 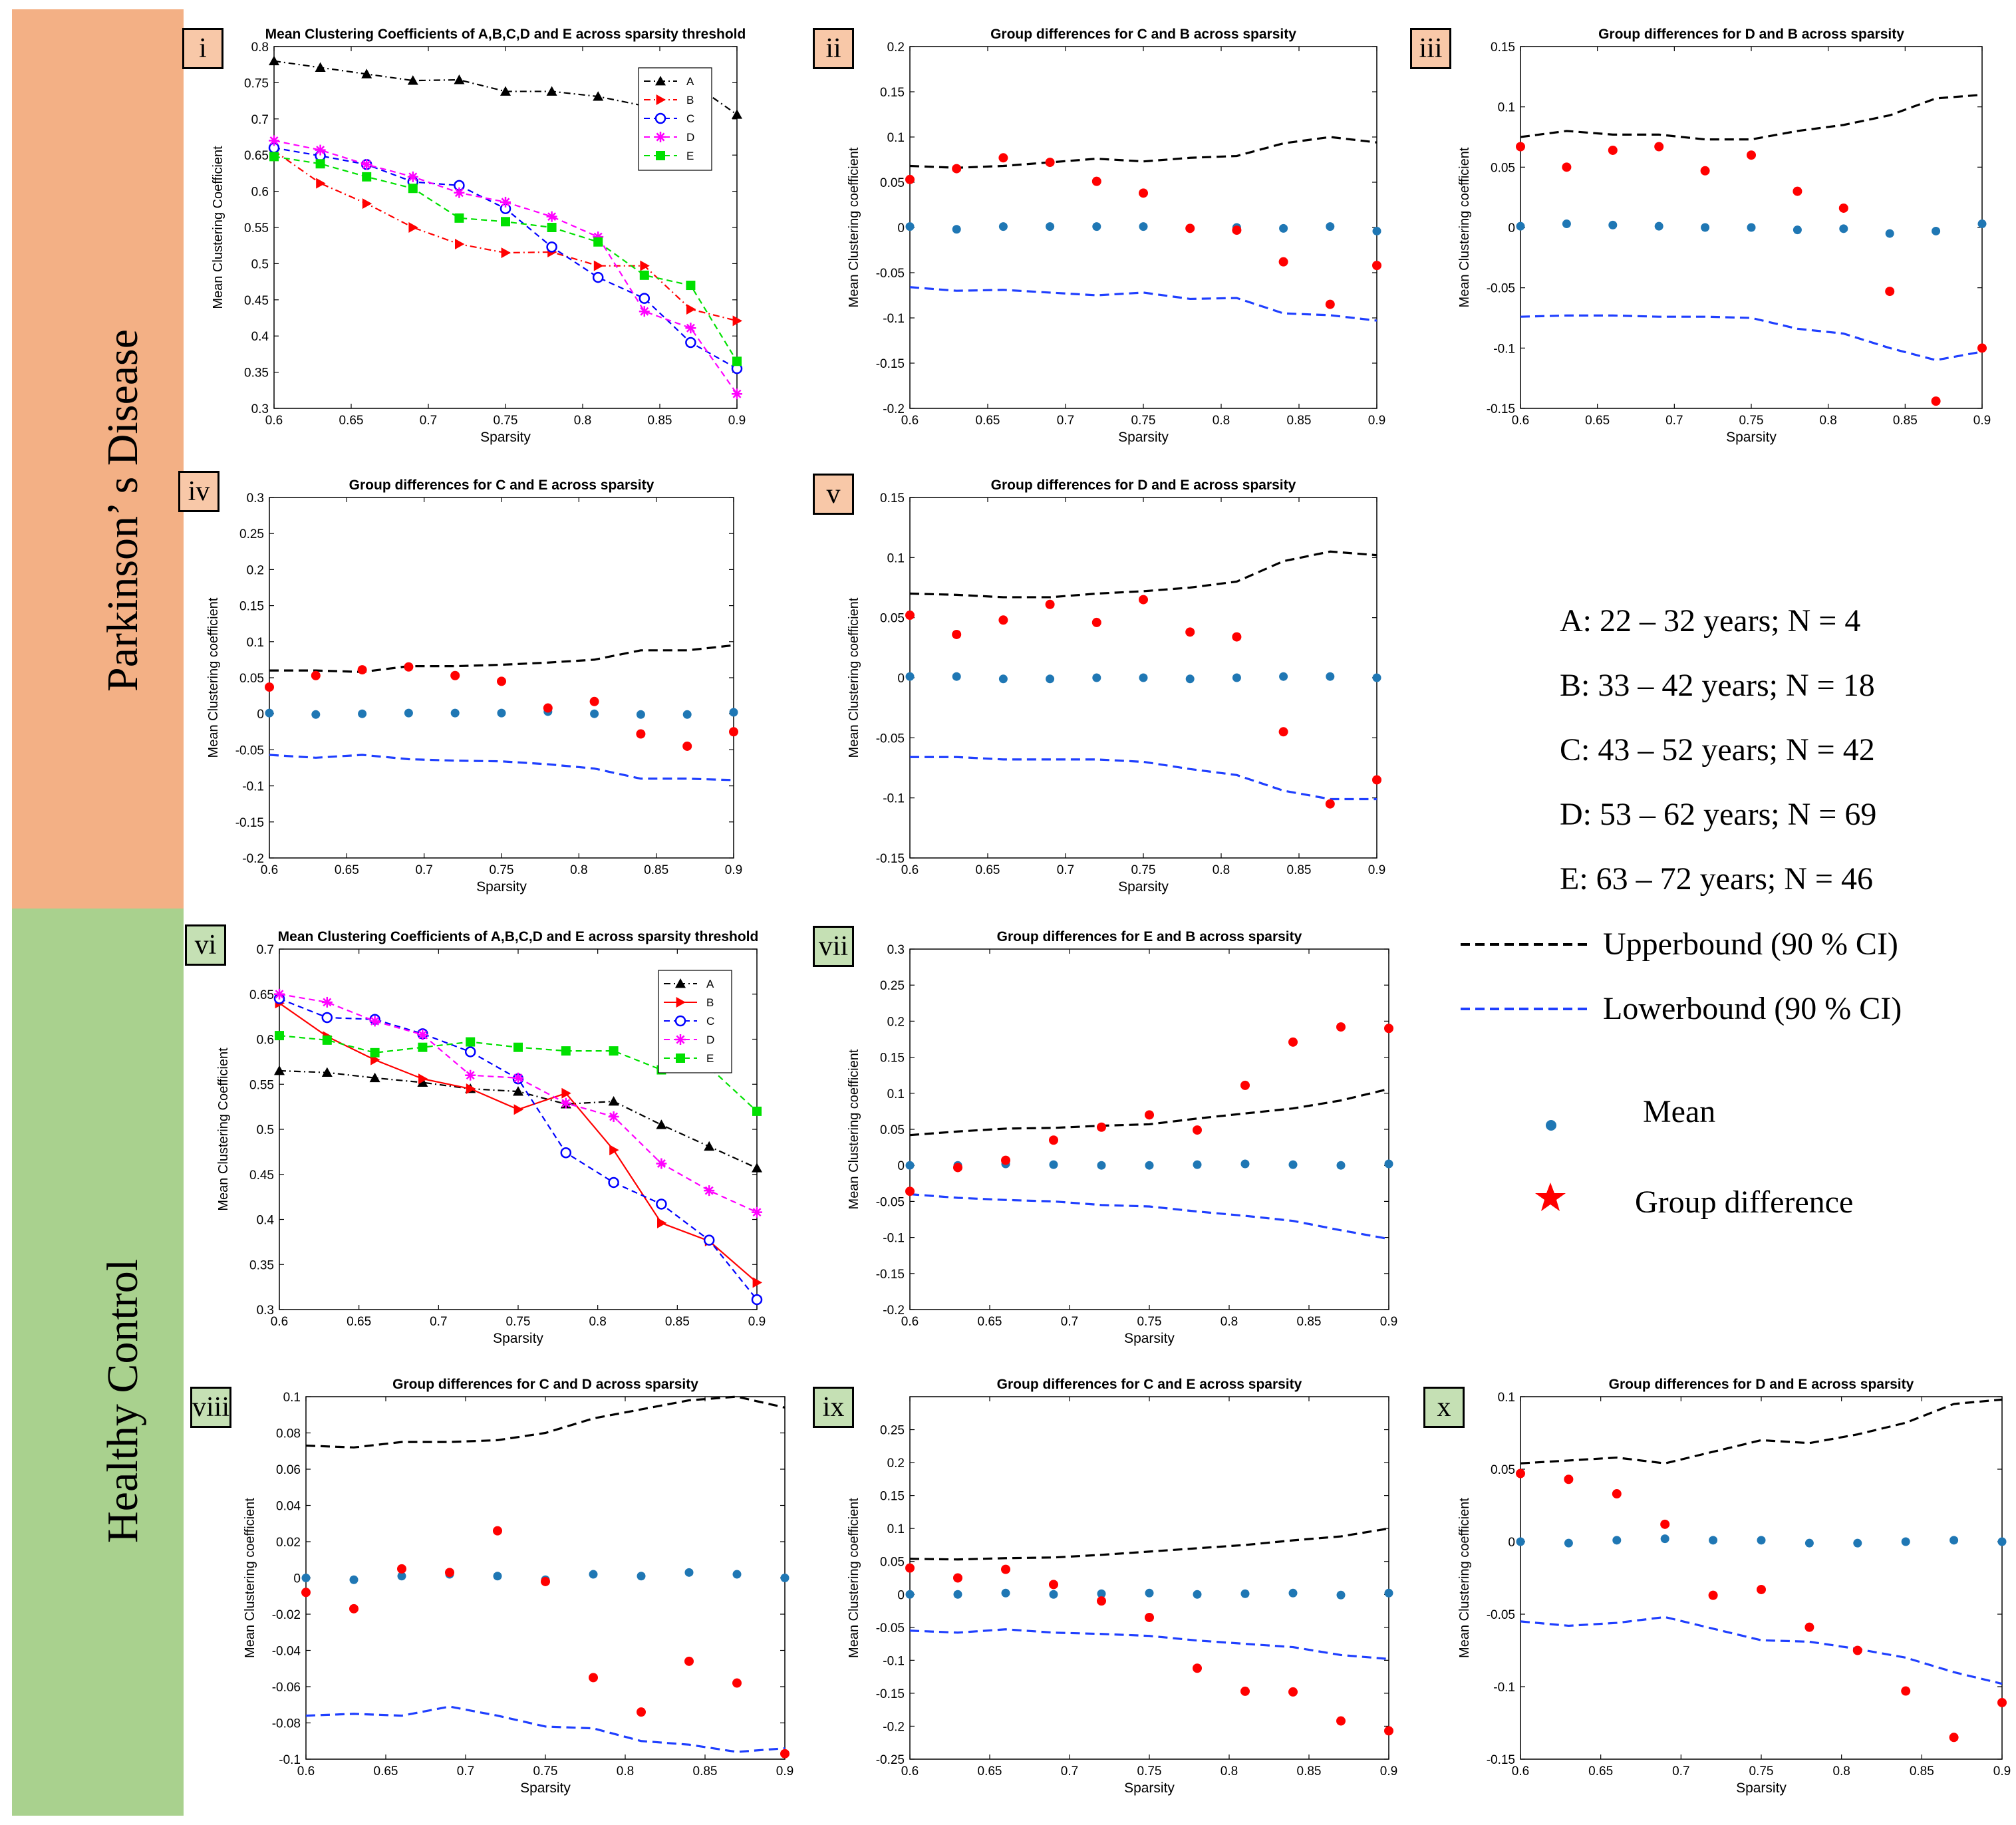 What do you see at coordinates (288, 1507) in the screenshot?
I see `y-tick-label: 0.04` at bounding box center [288, 1507].